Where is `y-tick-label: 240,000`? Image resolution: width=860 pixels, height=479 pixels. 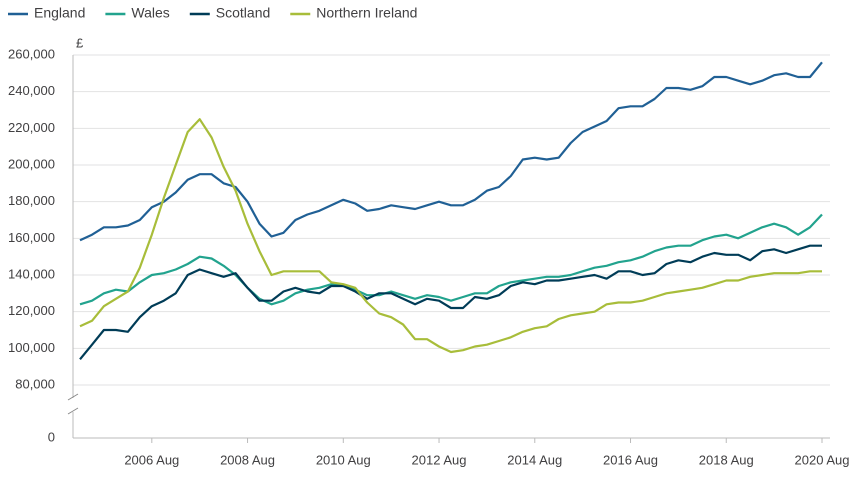 y-tick-label: 240,000 is located at coordinates (31, 90).